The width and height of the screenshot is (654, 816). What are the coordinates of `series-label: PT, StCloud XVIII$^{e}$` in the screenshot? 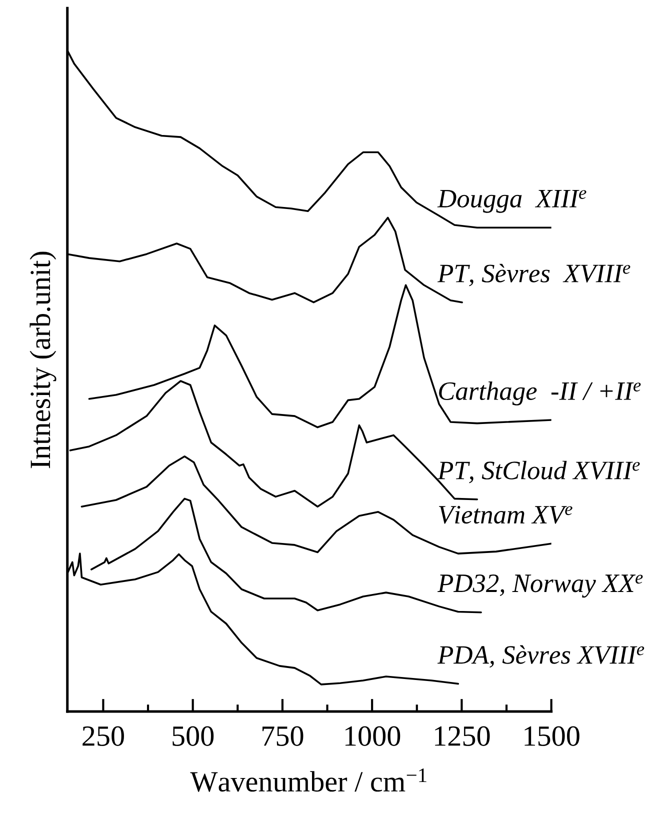 It's located at (538, 472).